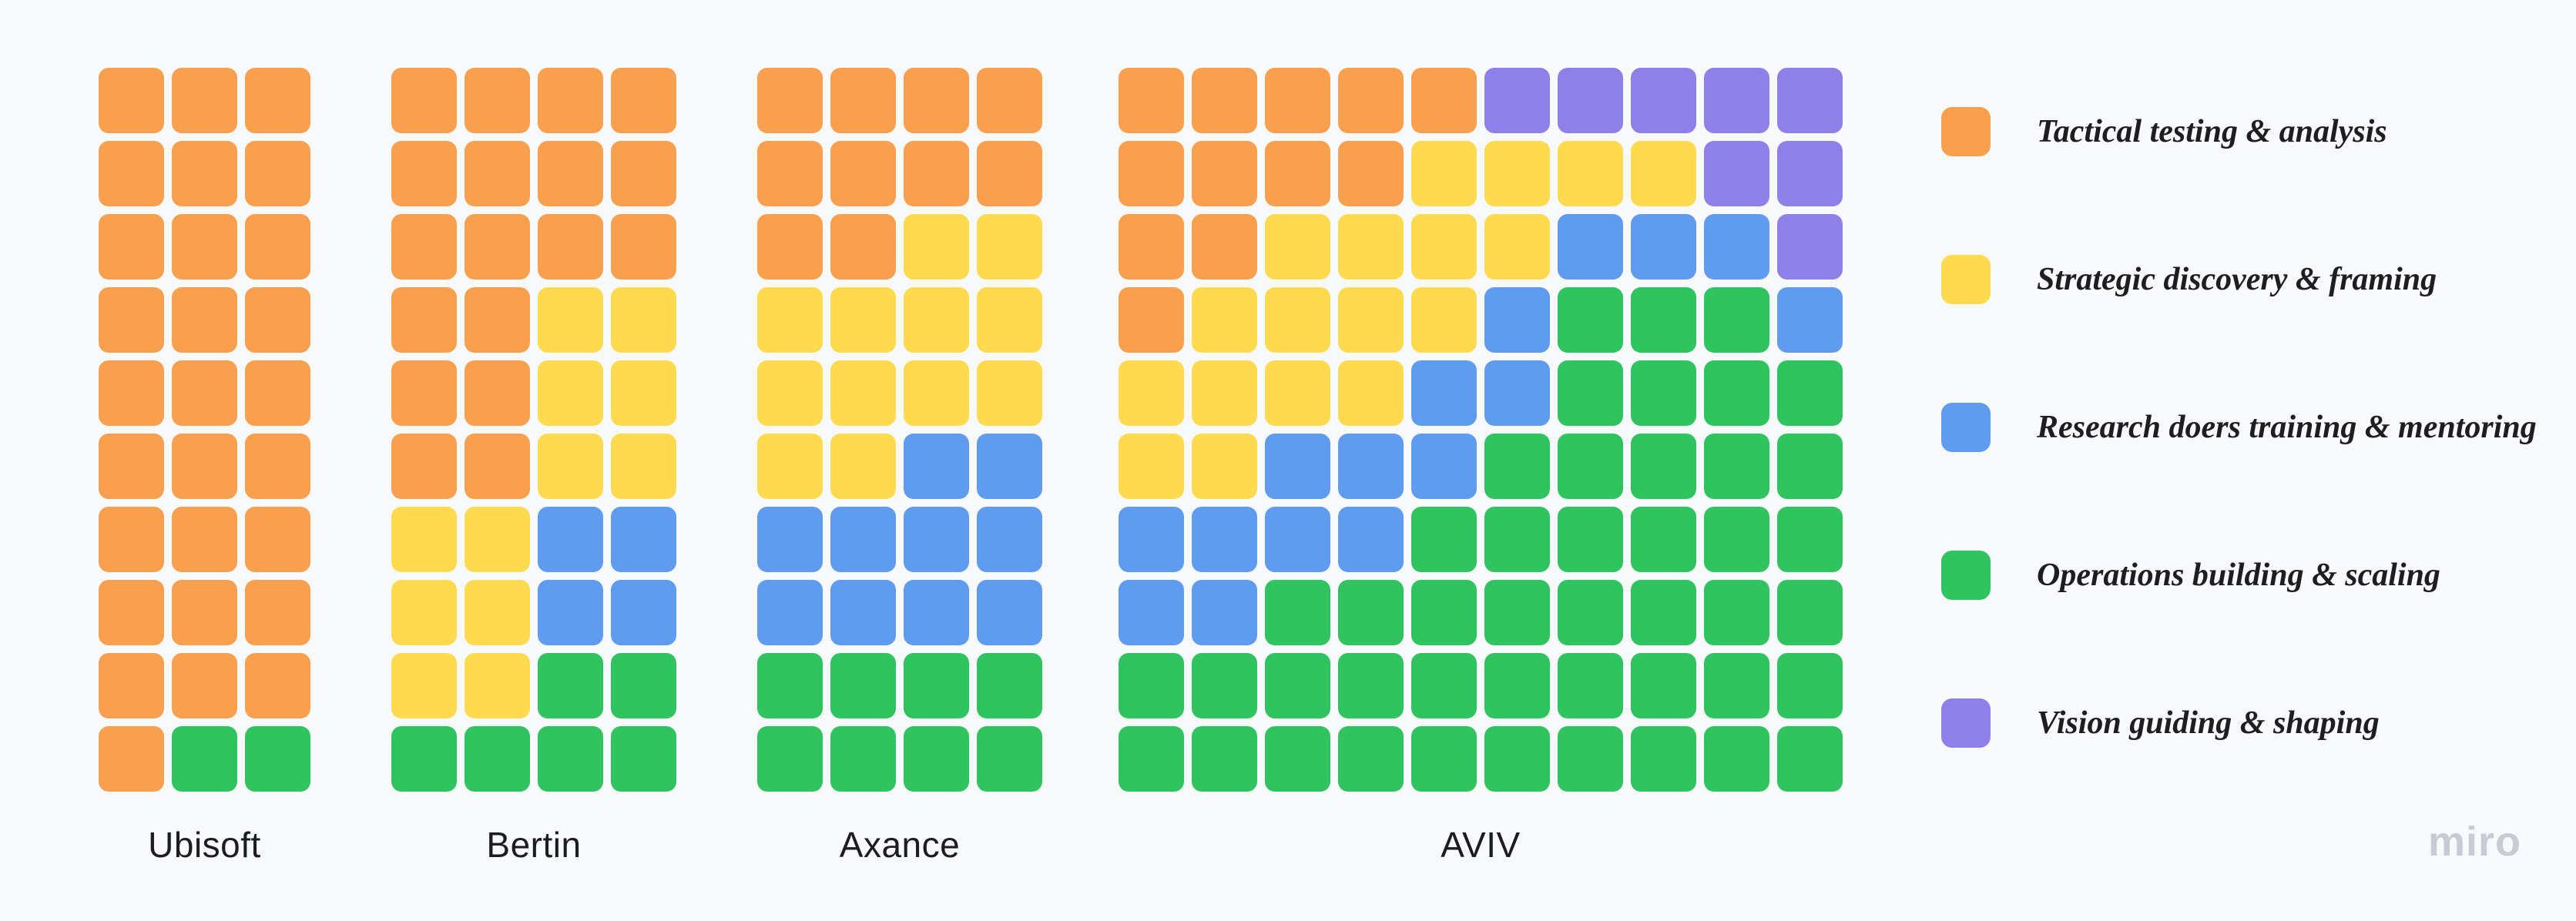  What do you see at coordinates (2212, 131) in the screenshot?
I see `legend-label-tactical: Tactical testing & analysis` at bounding box center [2212, 131].